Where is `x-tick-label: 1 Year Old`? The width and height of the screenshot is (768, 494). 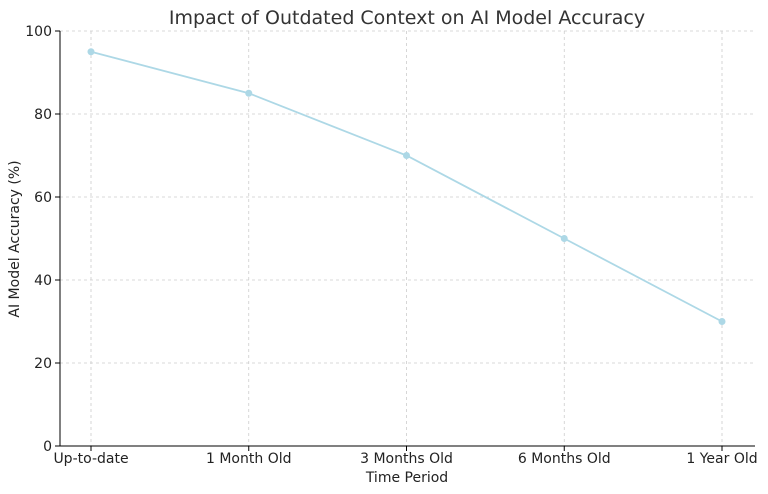 x-tick-label: 1 Year Old is located at coordinates (721, 459).